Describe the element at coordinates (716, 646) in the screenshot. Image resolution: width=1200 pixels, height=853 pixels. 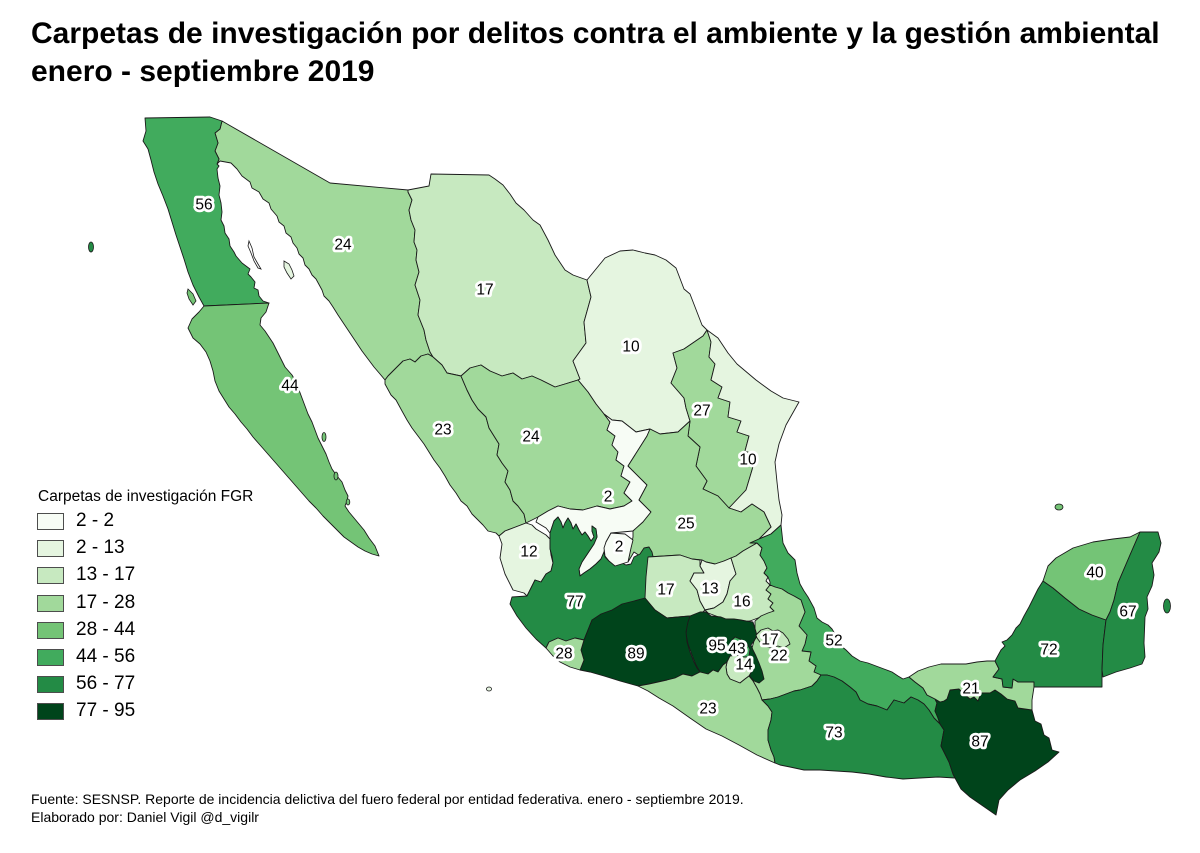
I see `svg-text: 95` at that location.